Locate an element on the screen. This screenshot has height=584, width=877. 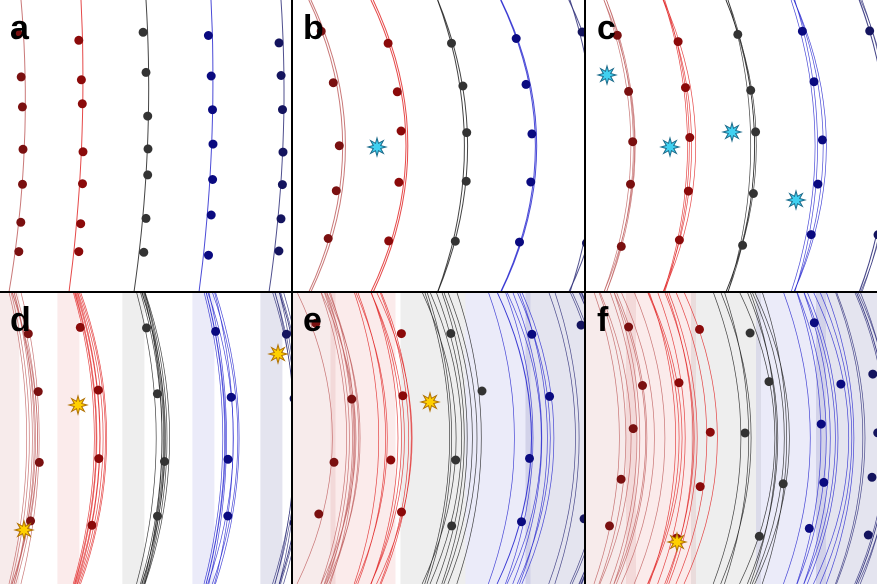
panel-label: c is located at coordinates (606, 28).